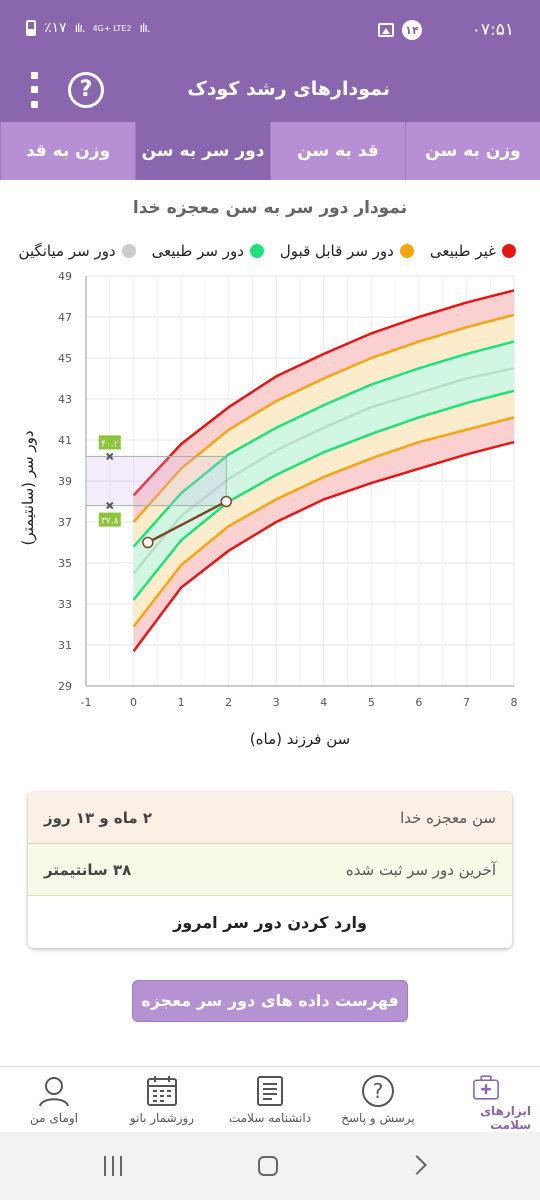 The height and width of the screenshot is (1200, 540). What do you see at coordinates (65, 276) in the screenshot?
I see `y-tick-label: 49` at bounding box center [65, 276].